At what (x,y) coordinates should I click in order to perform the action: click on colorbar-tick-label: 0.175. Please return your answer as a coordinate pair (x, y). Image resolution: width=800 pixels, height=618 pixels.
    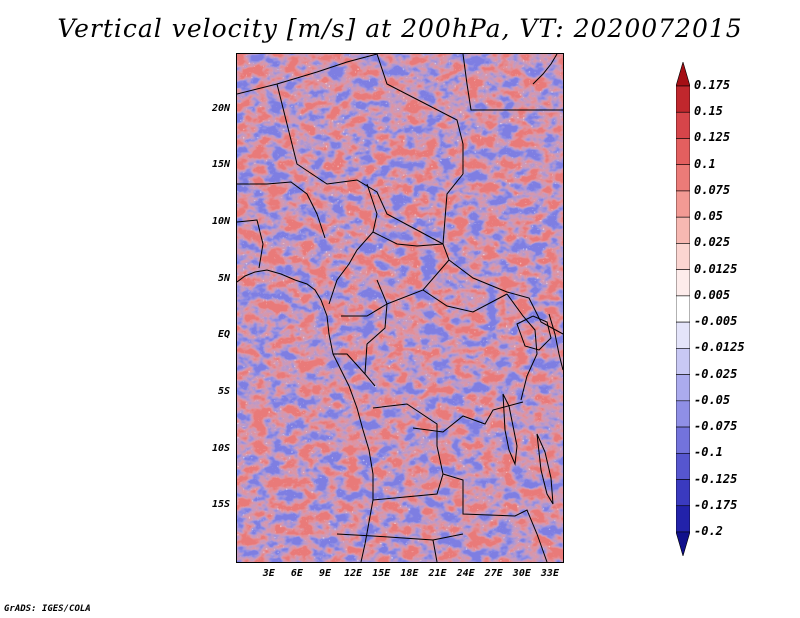
    Looking at the image, I should click on (712, 85).